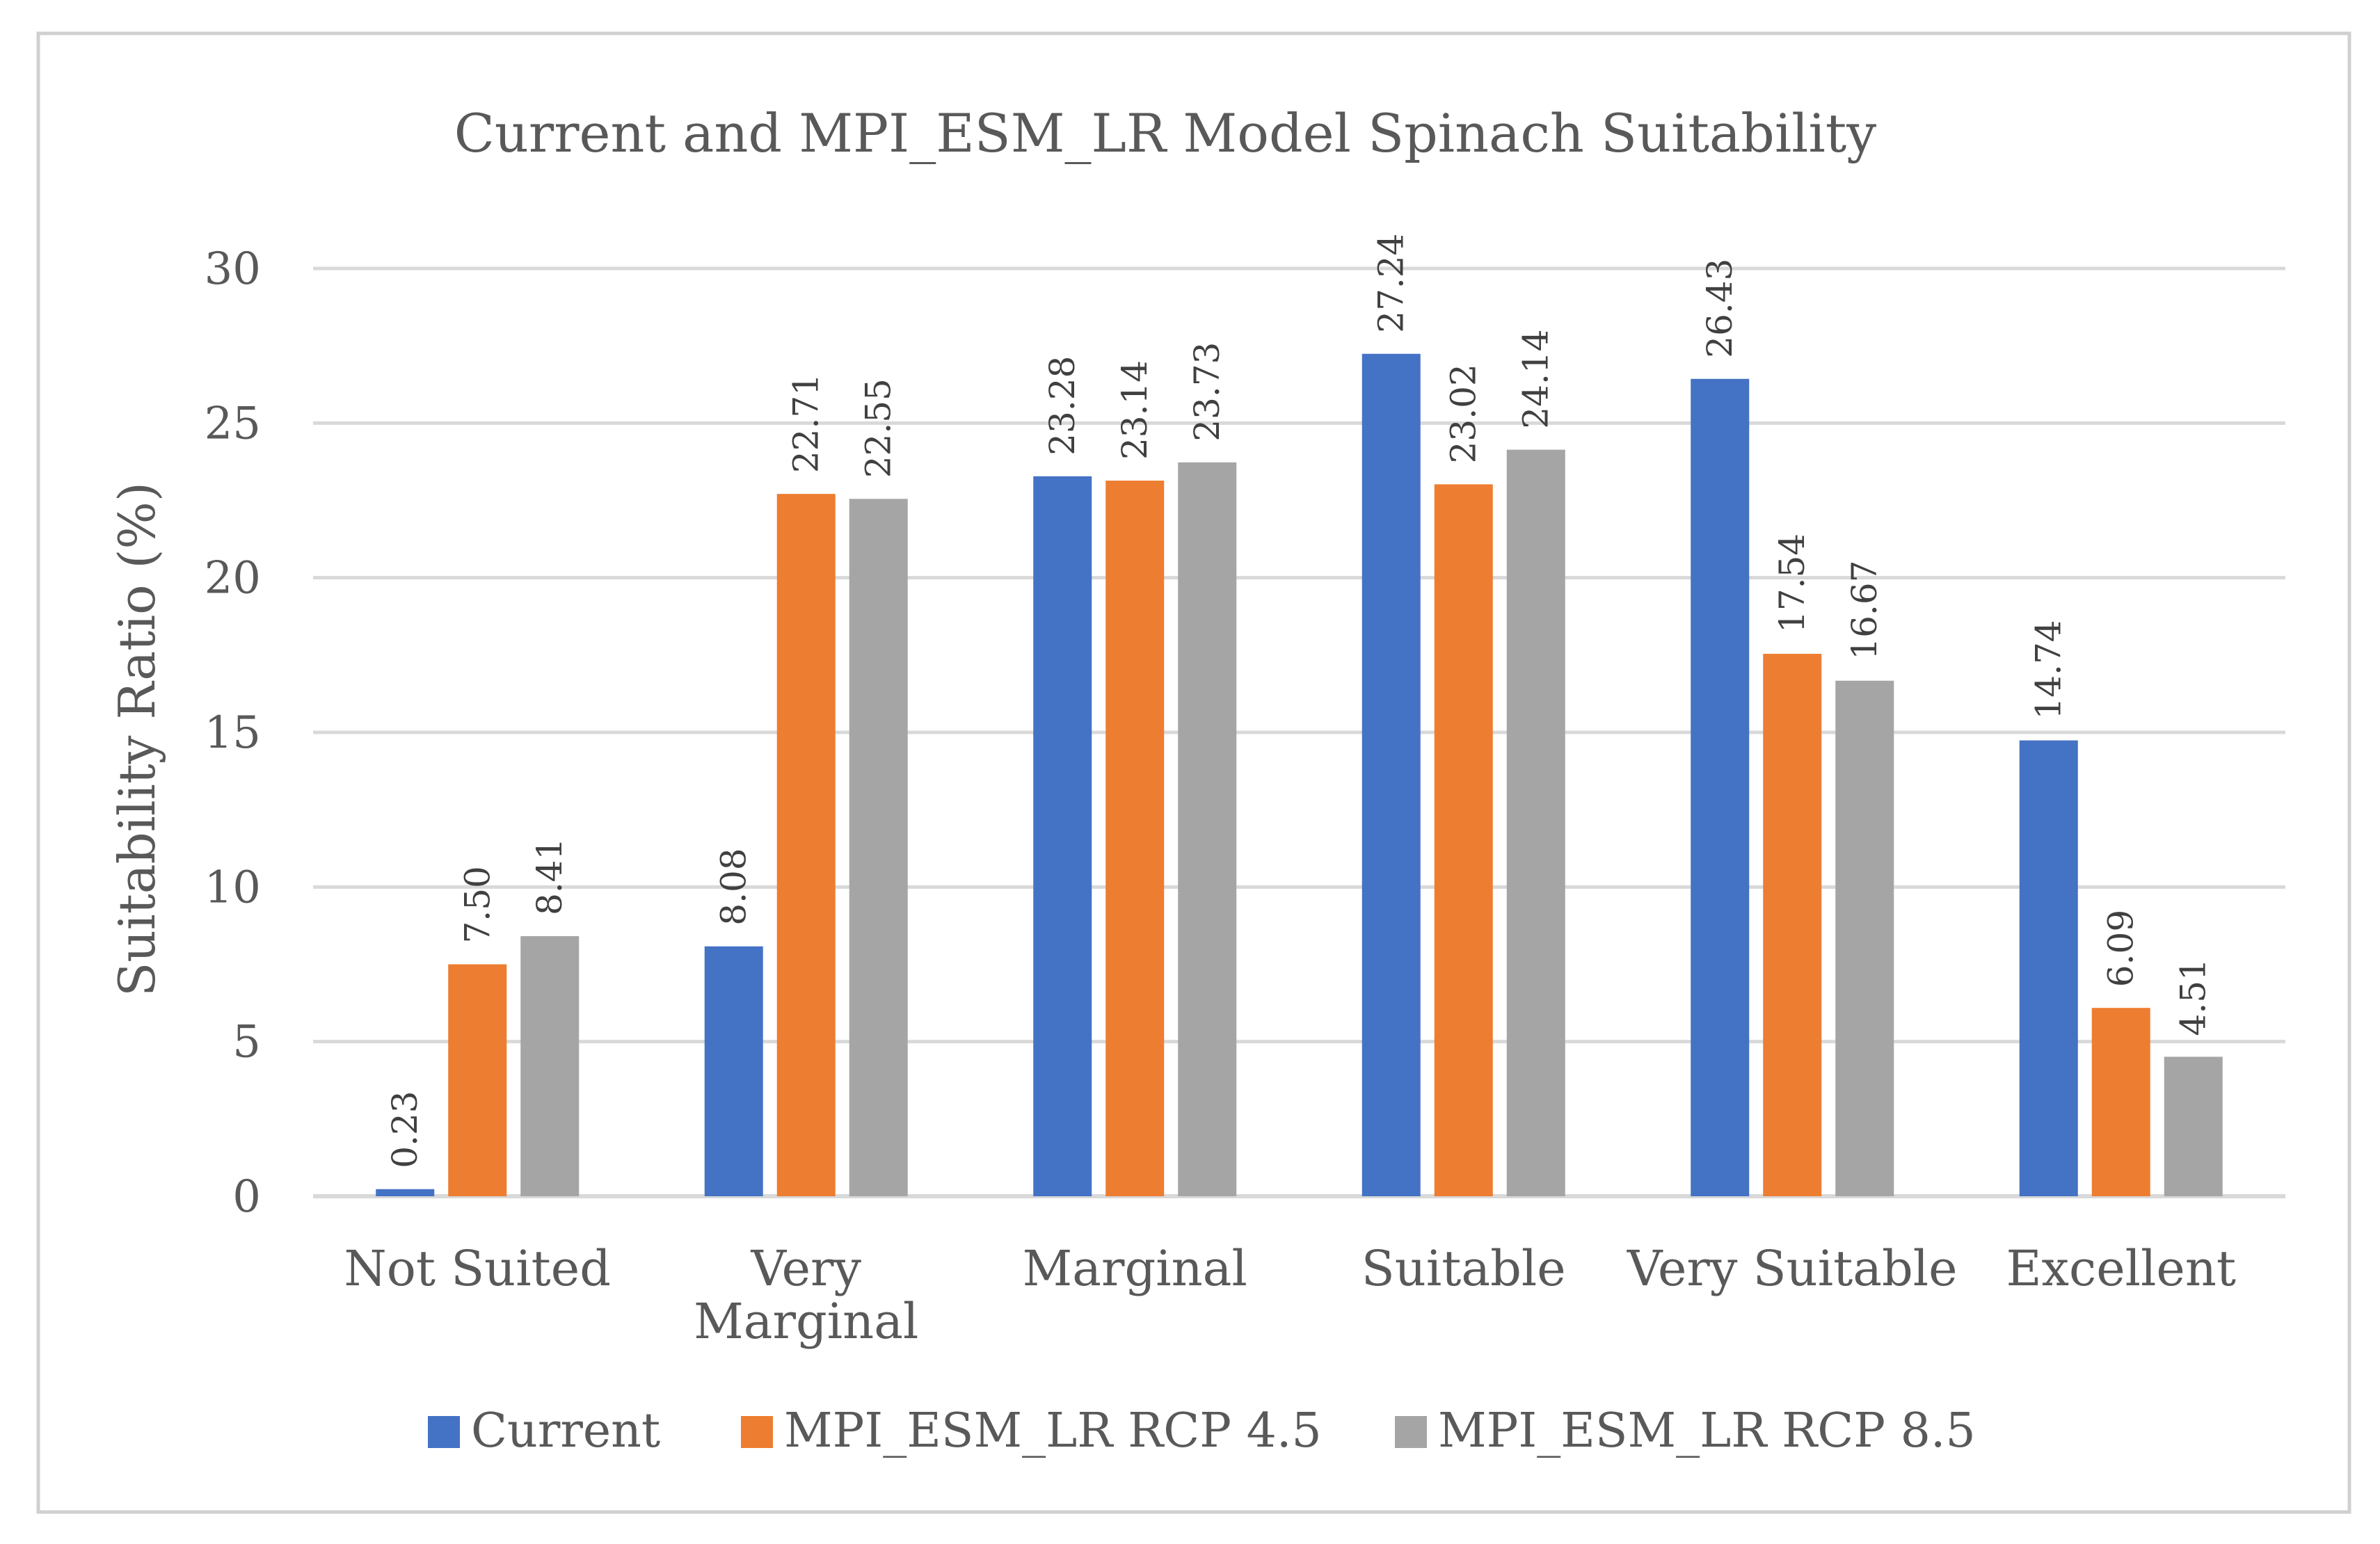  I want to click on y-tick-label: 0, so click(246, 1197).